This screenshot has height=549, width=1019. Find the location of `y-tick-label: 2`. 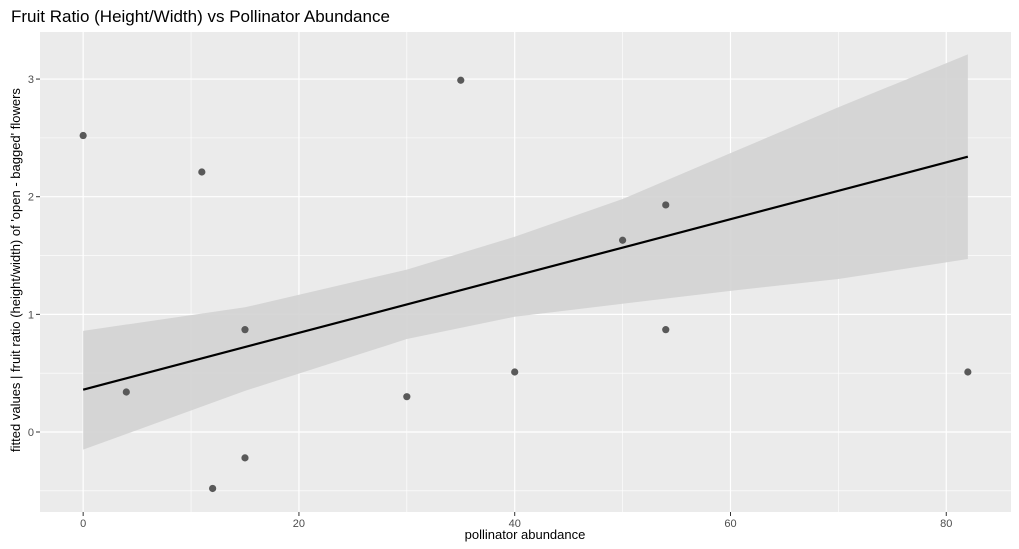

y-tick-label: 2 is located at coordinates (31, 198).